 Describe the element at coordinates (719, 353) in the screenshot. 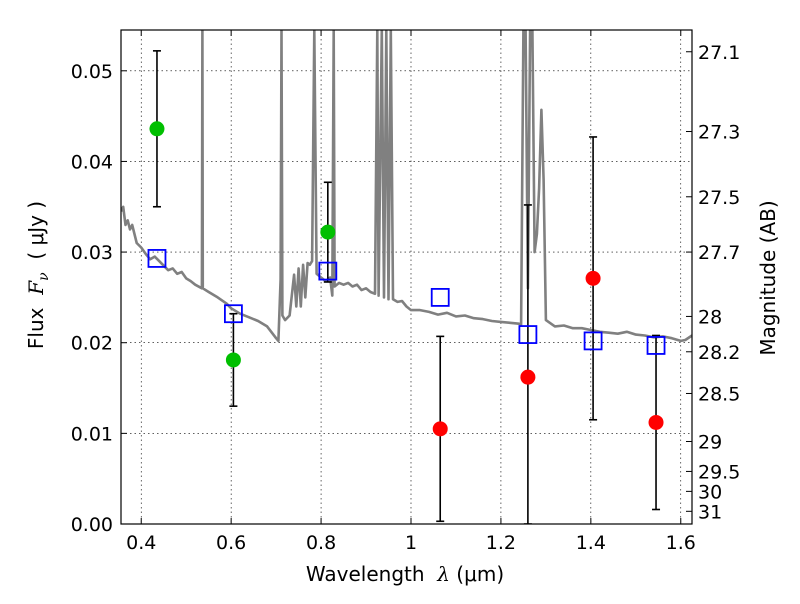

I see `y-right-tick-label: 28.2` at that location.